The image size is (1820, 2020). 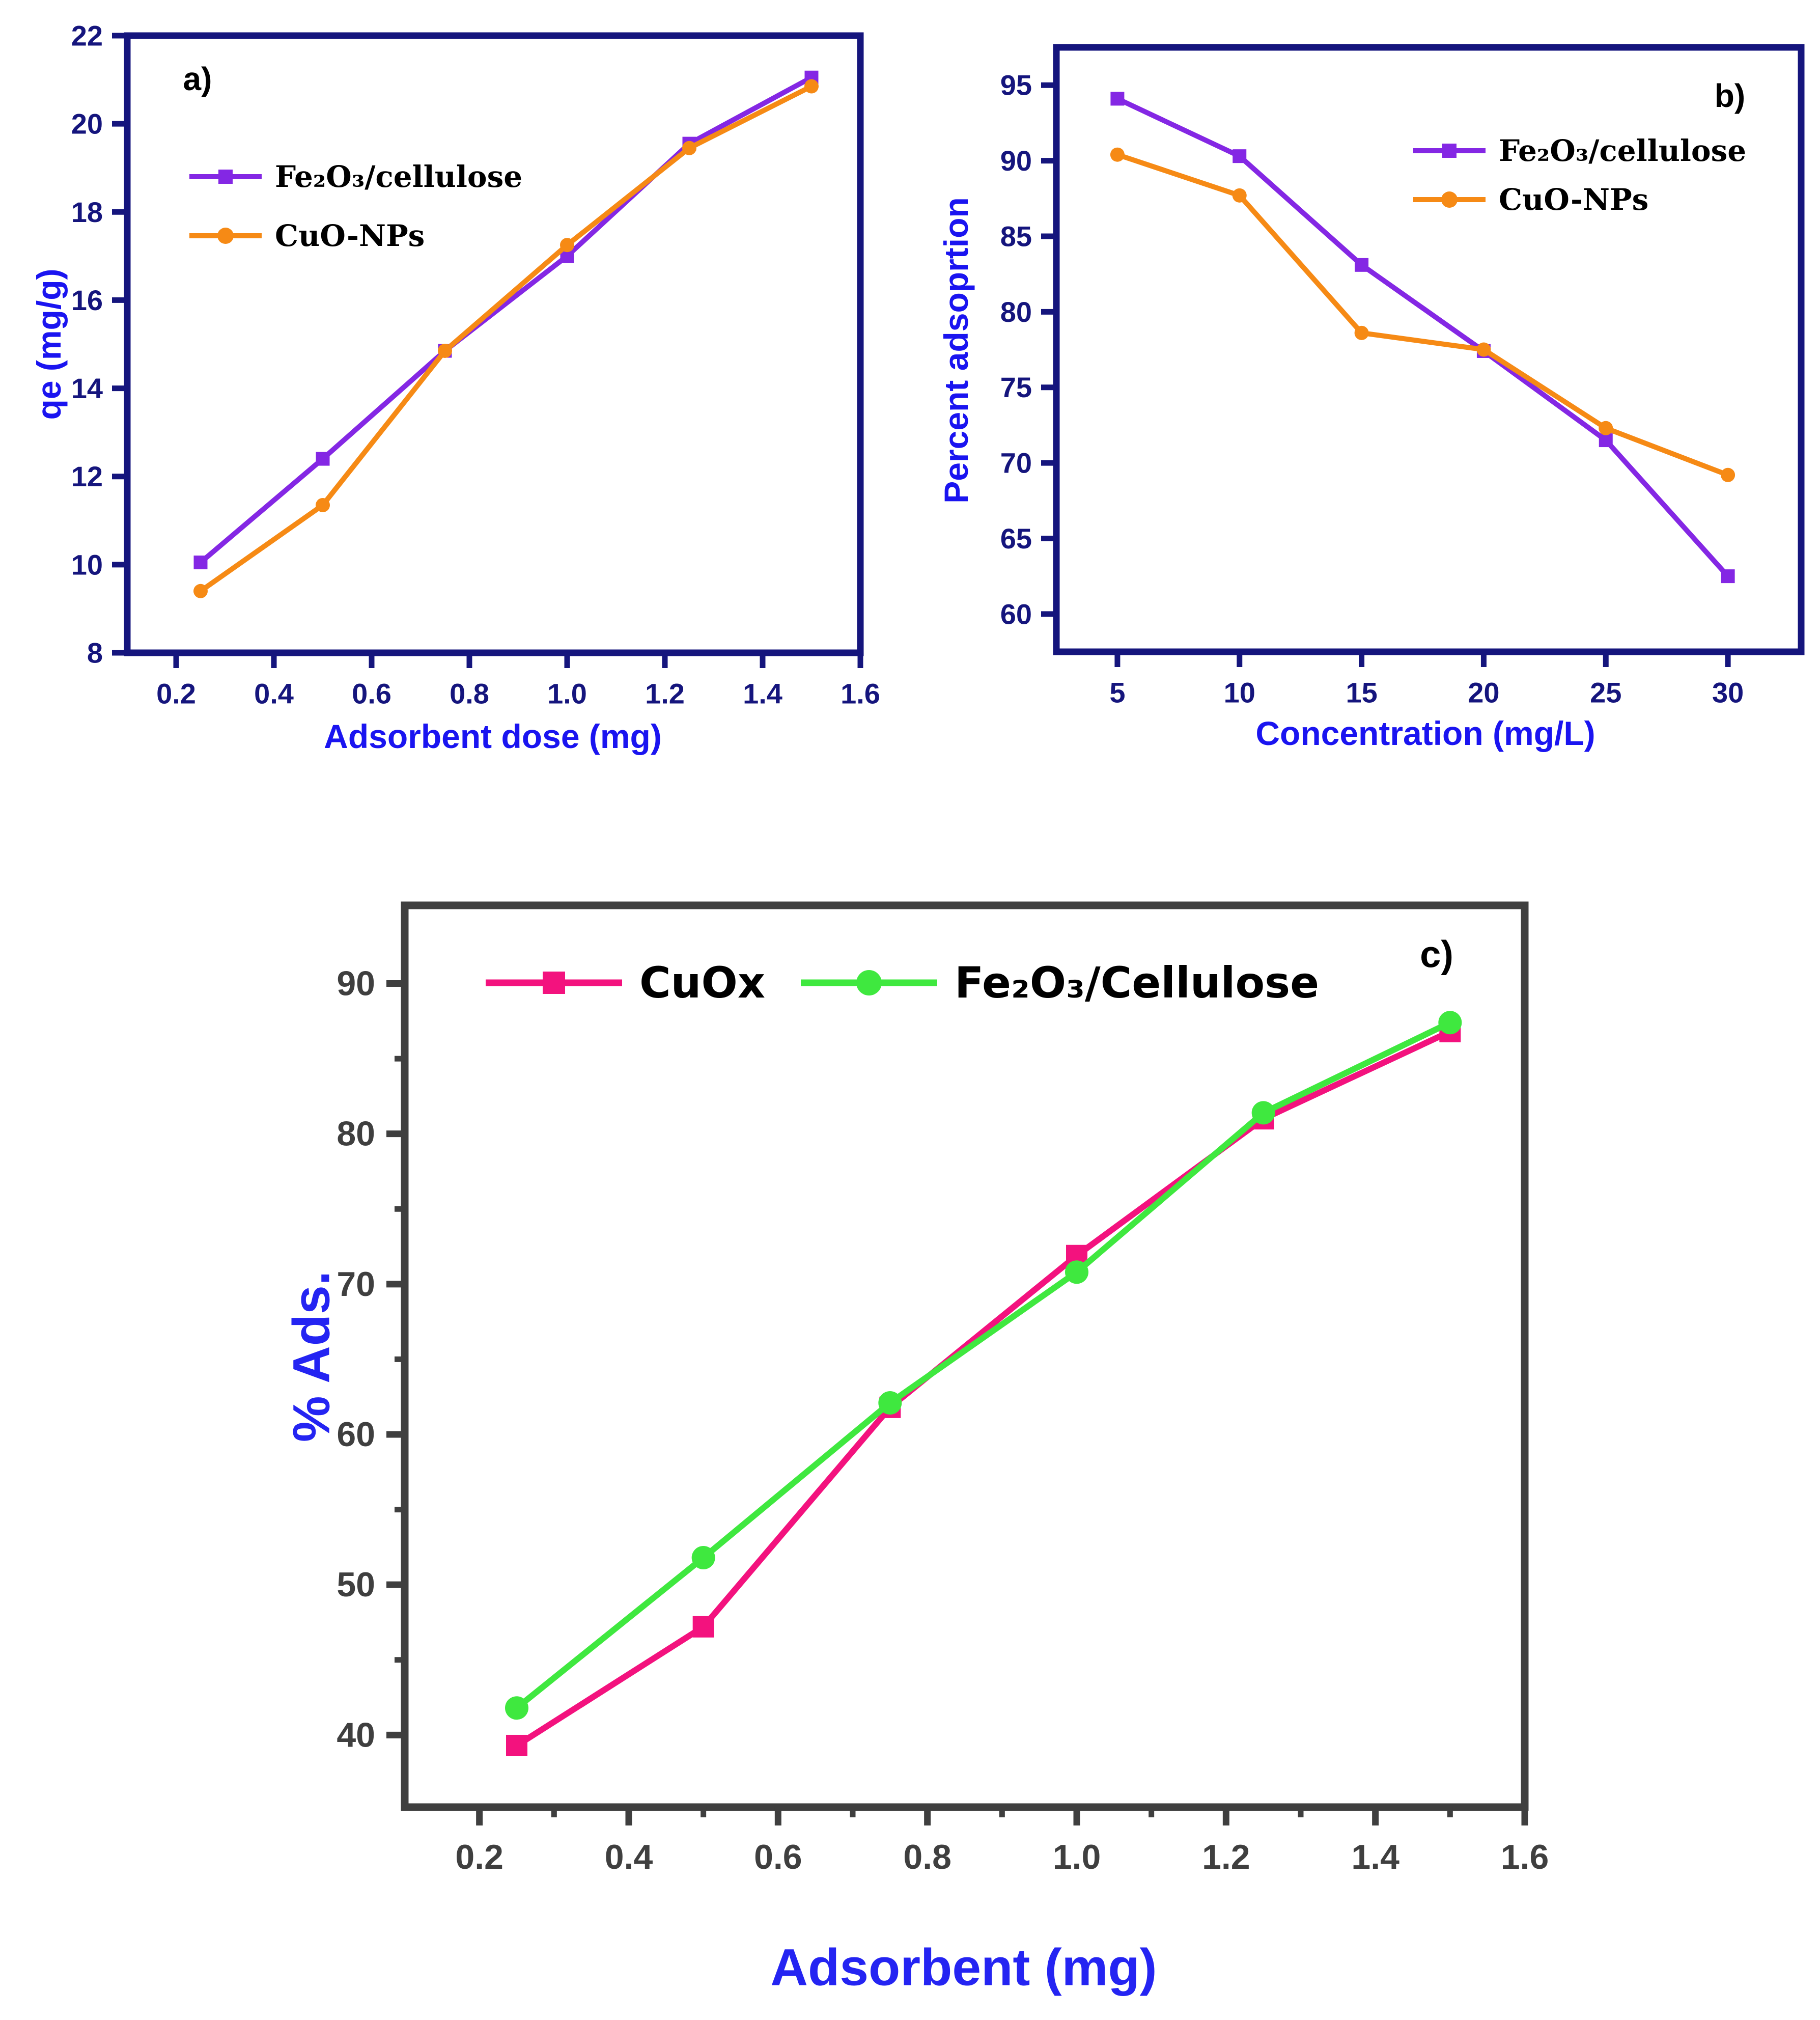 What do you see at coordinates (1361, 693) in the screenshot?
I see `svg-text: 15` at bounding box center [1361, 693].